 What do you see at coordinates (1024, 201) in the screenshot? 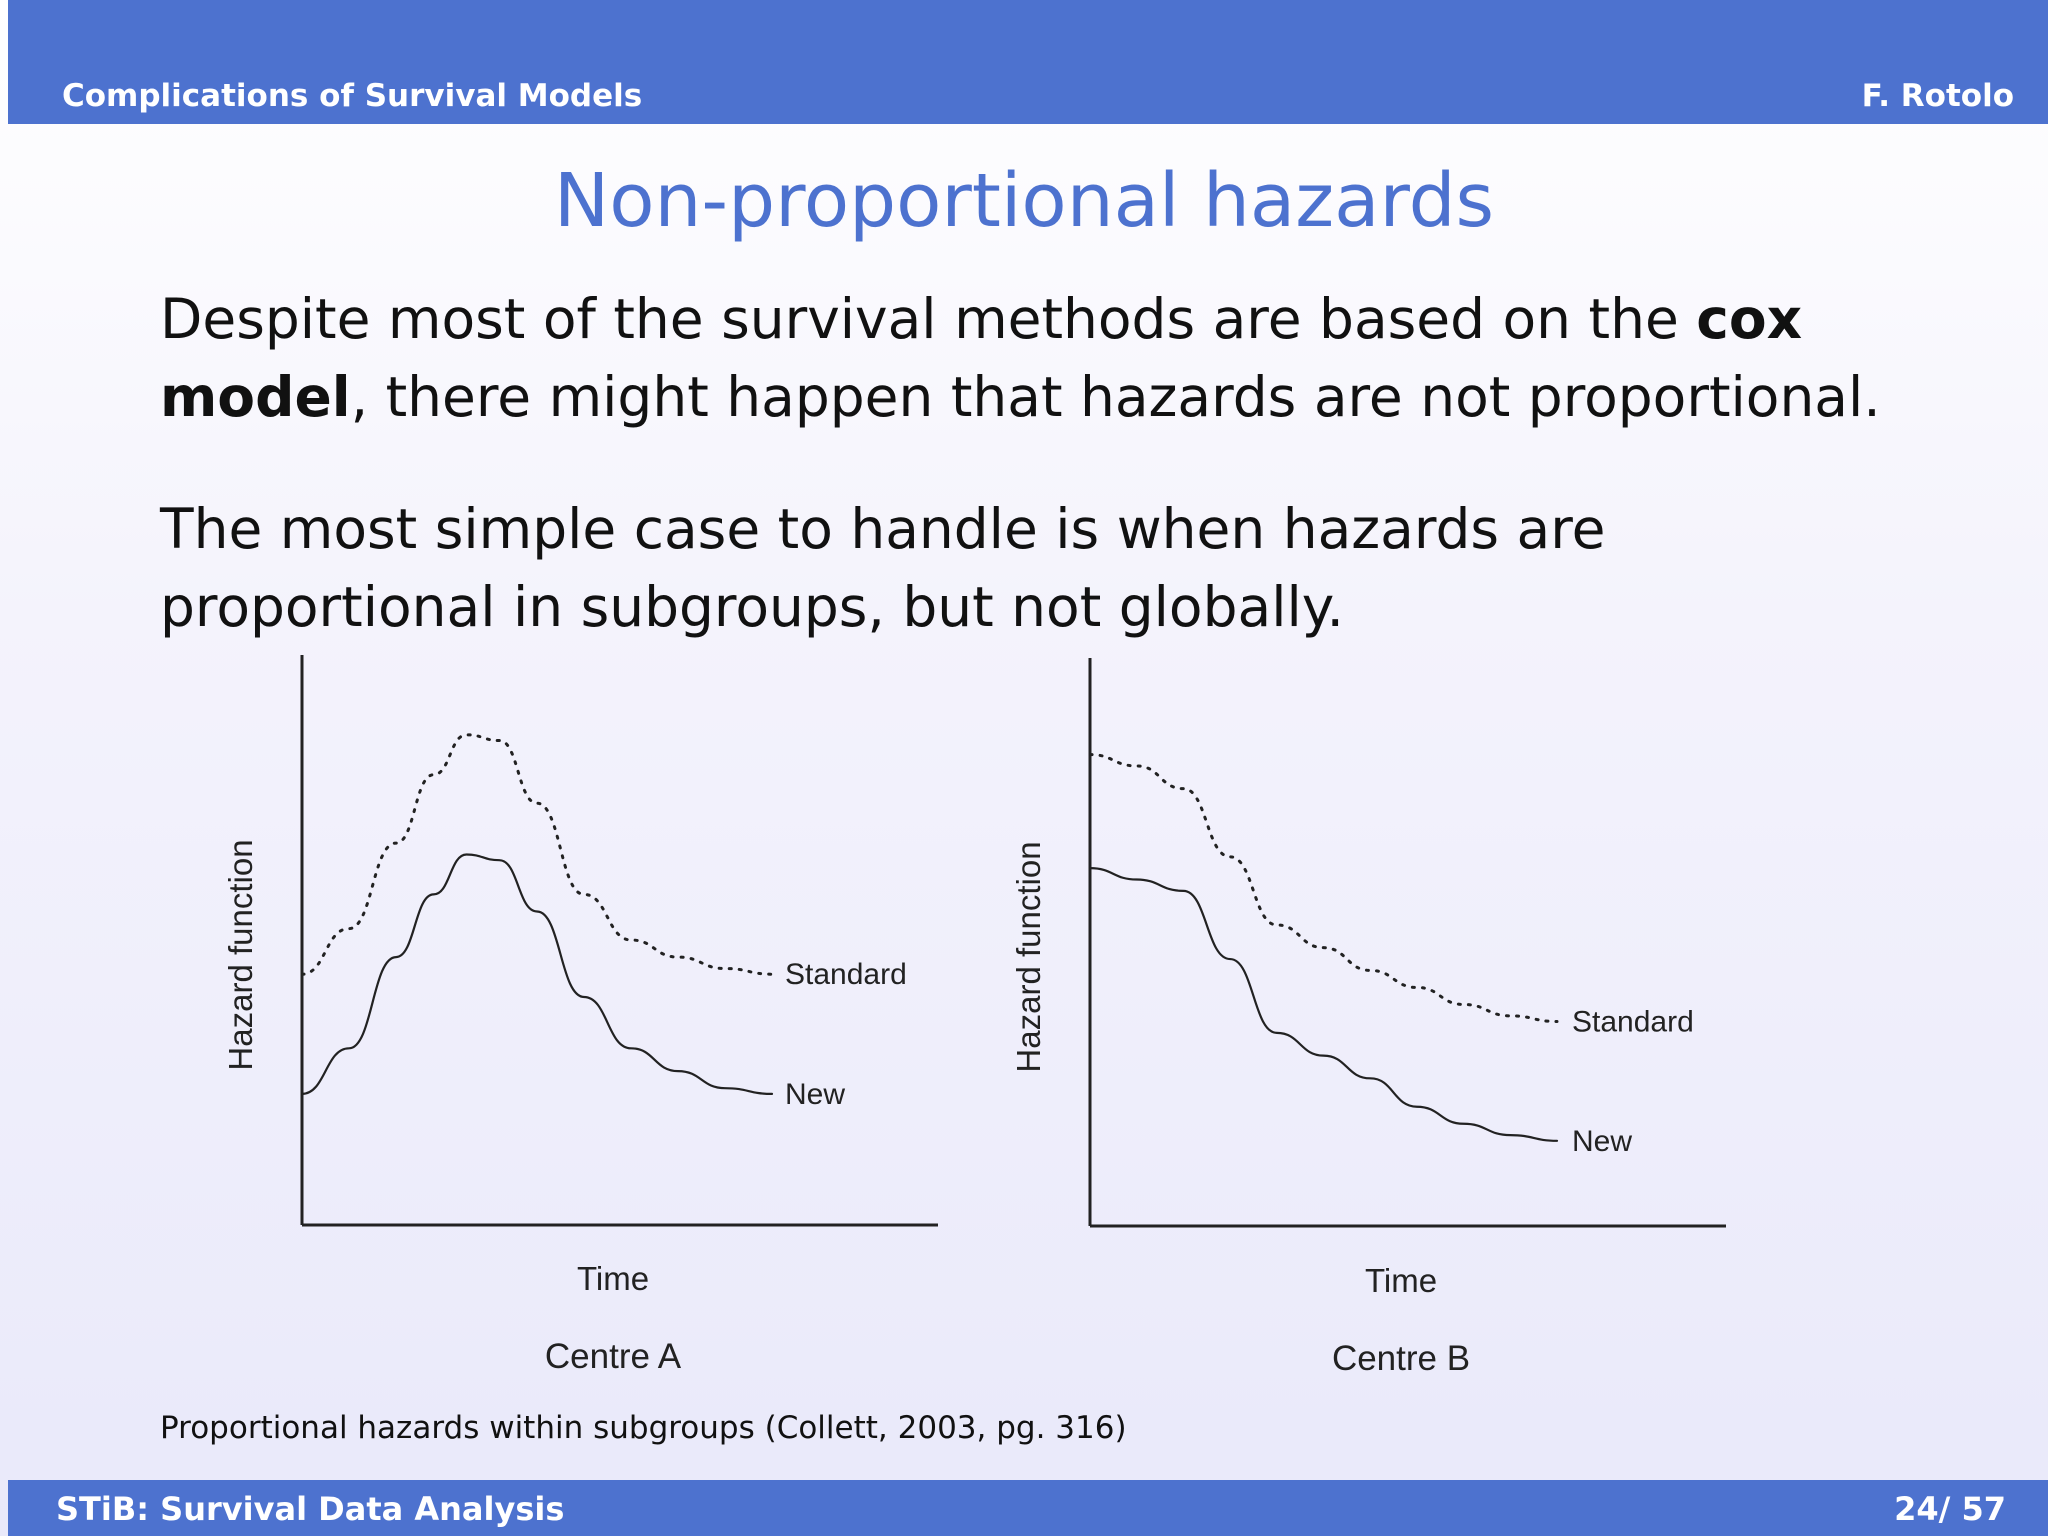
I see `slide-title: Non-proportional hazards` at bounding box center [1024, 201].